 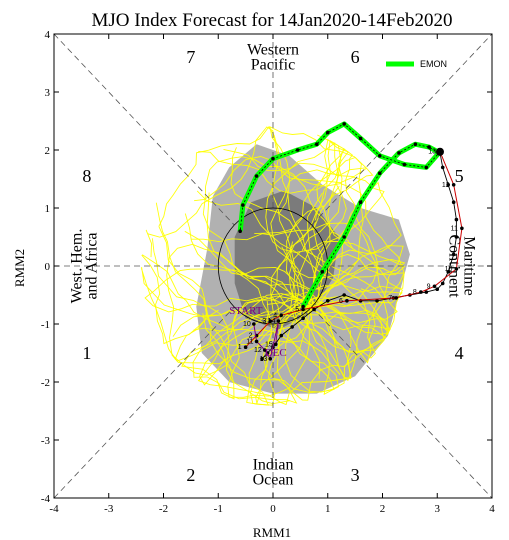 I want to click on analysis-day-label: 2, so click(x=251, y=336).